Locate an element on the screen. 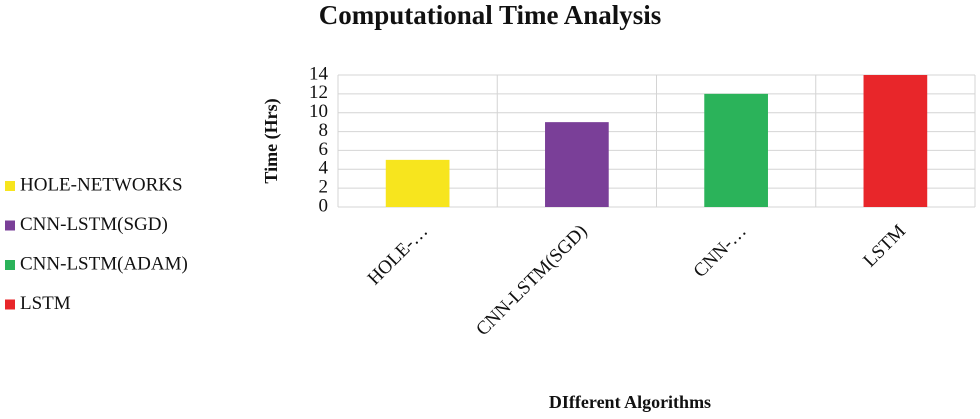  x-tick-label: LSTM is located at coordinates (884, 246).